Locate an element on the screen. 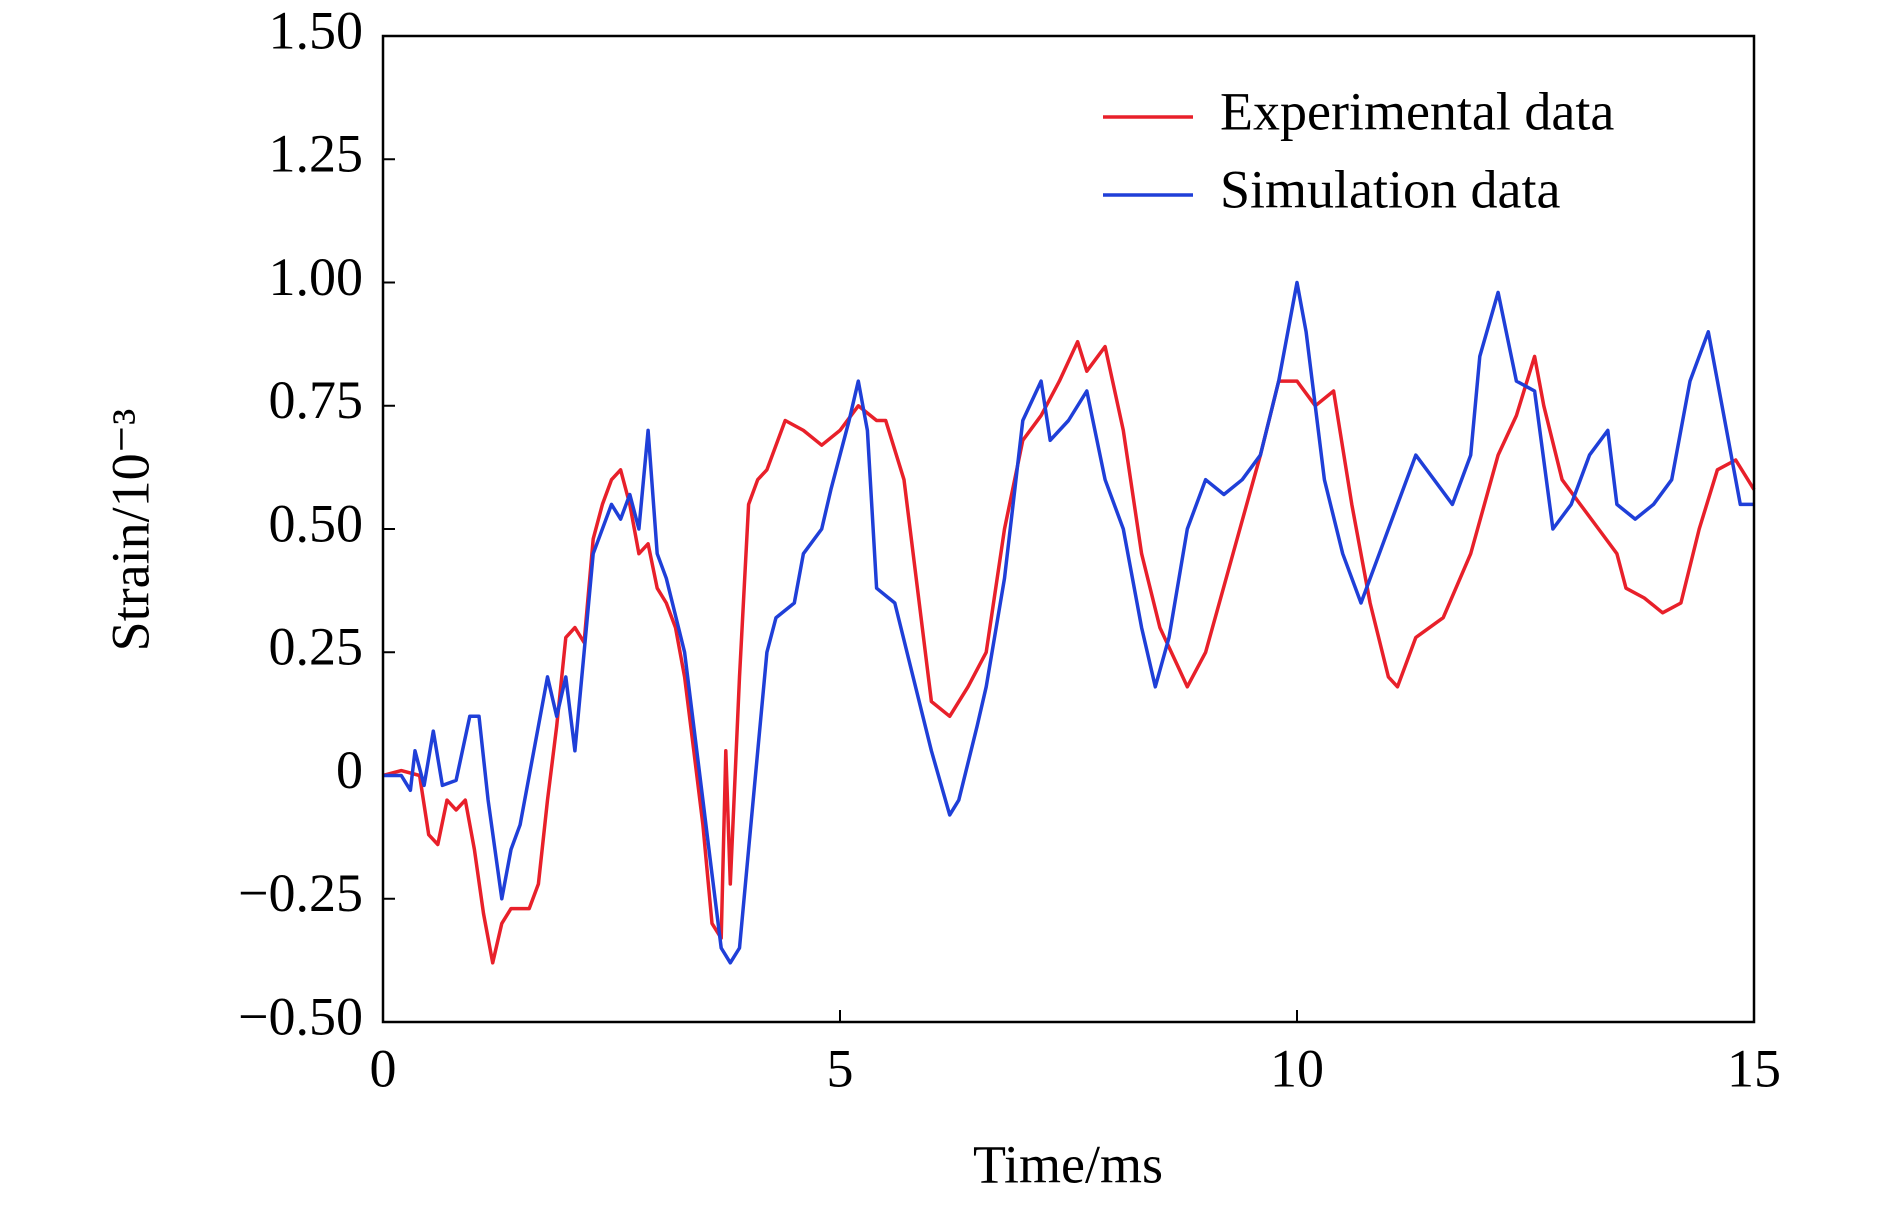 The image size is (1890, 1213). y-tick-label: −0.50 is located at coordinates (300, 1016).